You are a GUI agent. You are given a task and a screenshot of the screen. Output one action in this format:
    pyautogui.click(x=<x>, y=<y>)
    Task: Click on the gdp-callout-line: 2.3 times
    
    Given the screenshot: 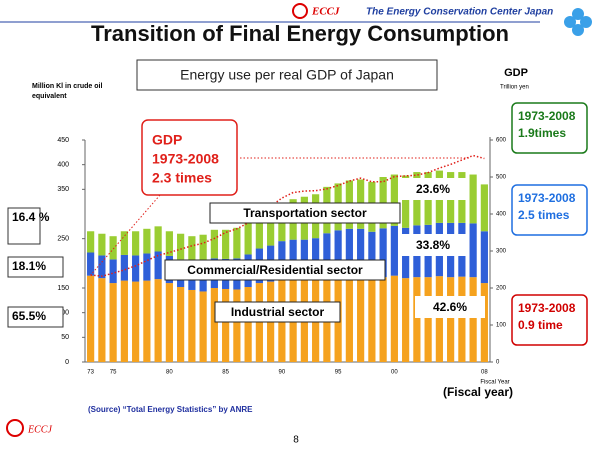 What is the action you would take?
    pyautogui.click(x=182, y=178)
    